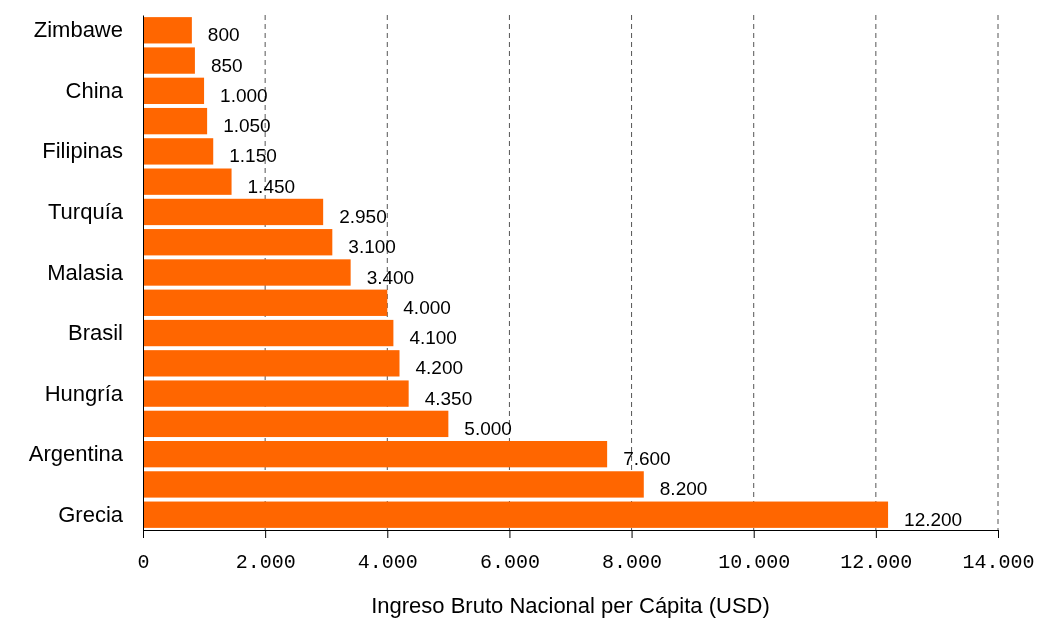 The height and width of the screenshot is (623, 1046). I want to click on data-label: 5.000, so click(488, 428).